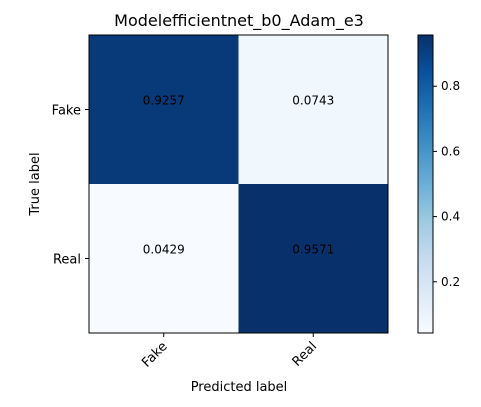 The image size is (481, 407). Describe the element at coordinates (66, 111) in the screenshot. I see `y-tick-label: Fake` at that location.